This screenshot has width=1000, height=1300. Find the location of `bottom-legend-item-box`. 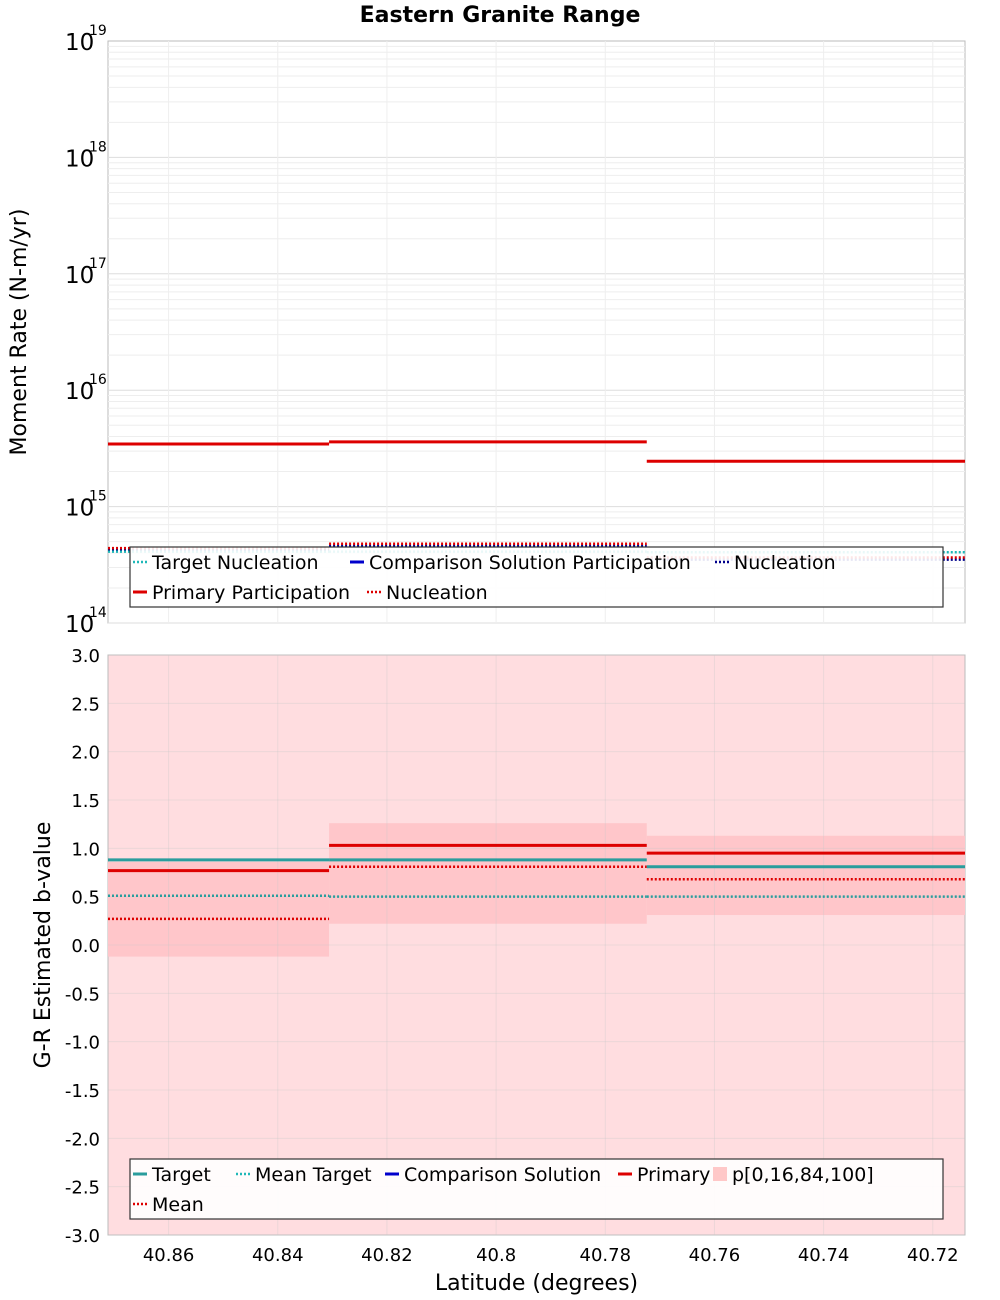

bottom-legend-item-box is located at coordinates (536, 1189).